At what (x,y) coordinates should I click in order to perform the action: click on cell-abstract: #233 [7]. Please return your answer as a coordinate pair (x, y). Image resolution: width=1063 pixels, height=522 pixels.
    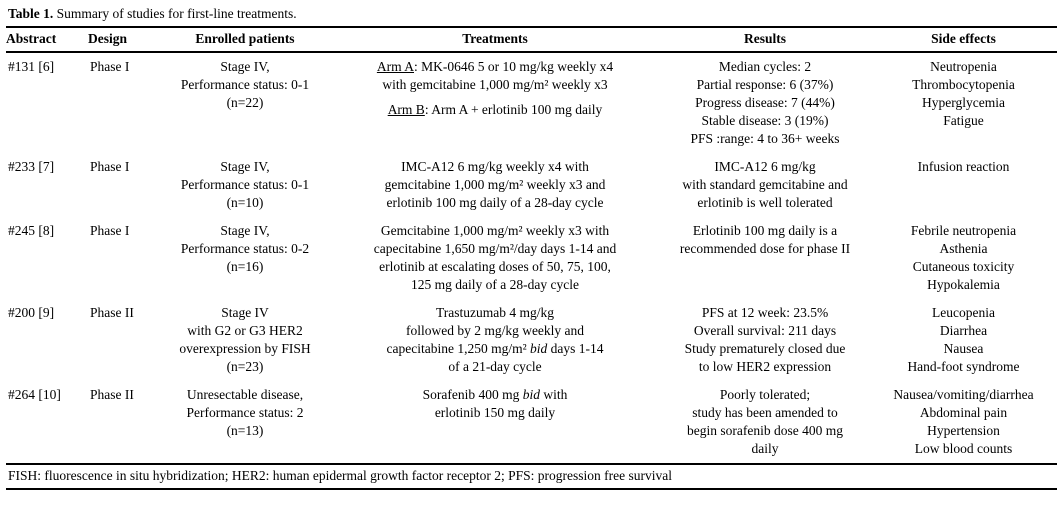
    Looking at the image, I should click on (47, 185).